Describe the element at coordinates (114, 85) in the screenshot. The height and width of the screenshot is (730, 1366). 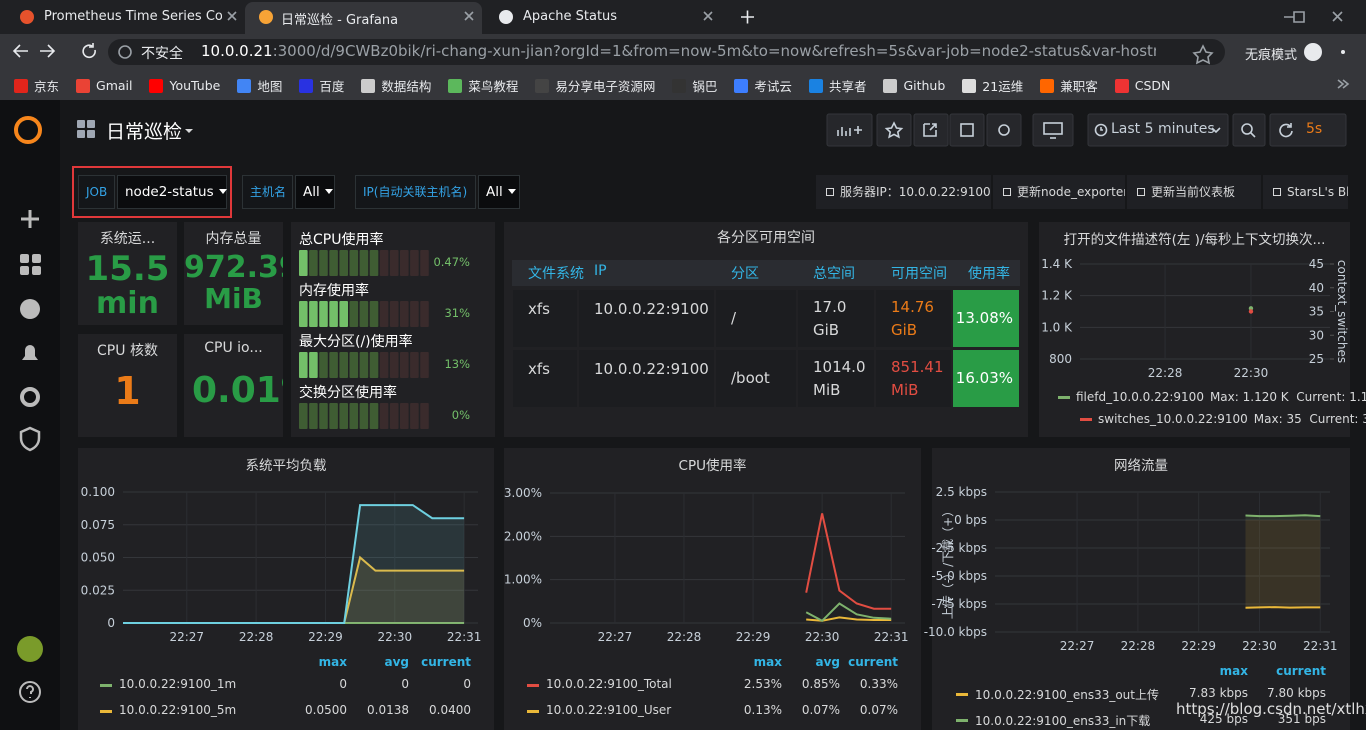
I see `bookmark-label: Gmail` at that location.